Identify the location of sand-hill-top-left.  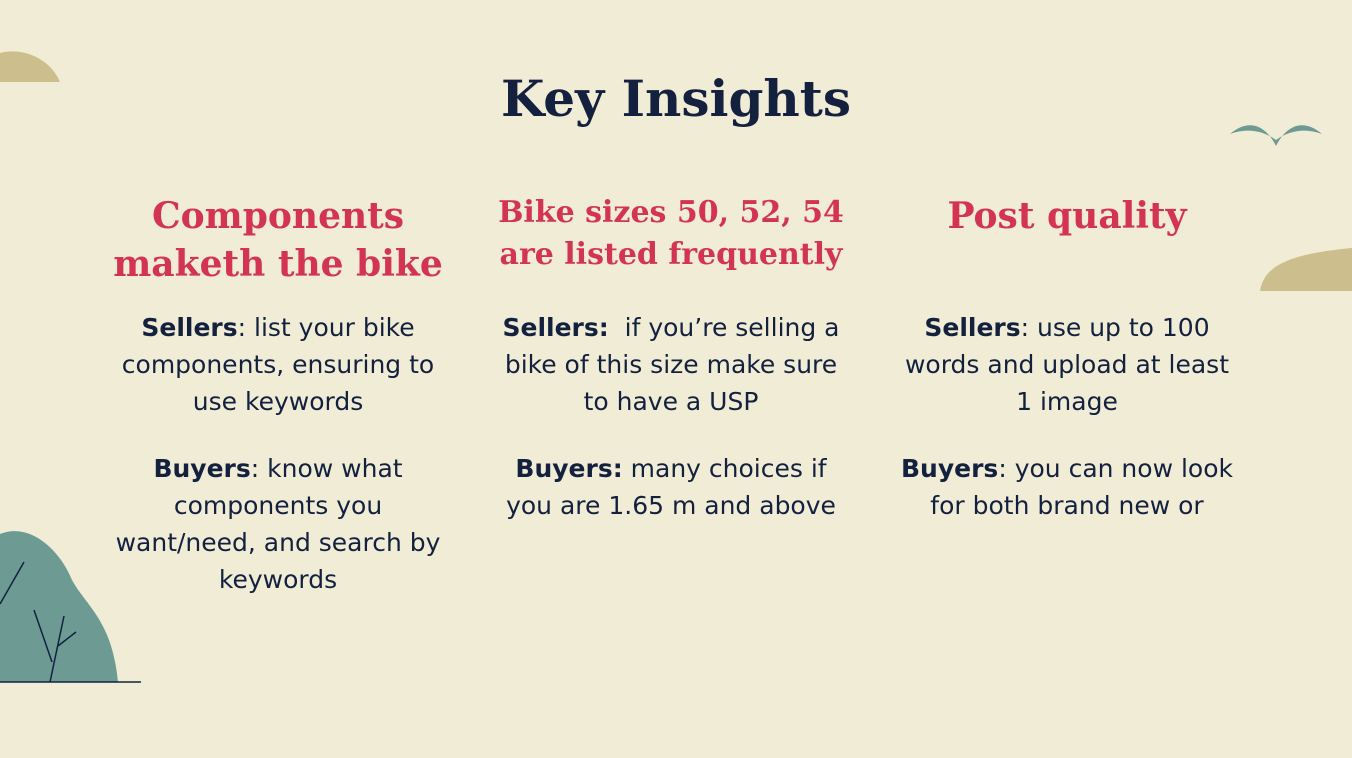
(30, 66).